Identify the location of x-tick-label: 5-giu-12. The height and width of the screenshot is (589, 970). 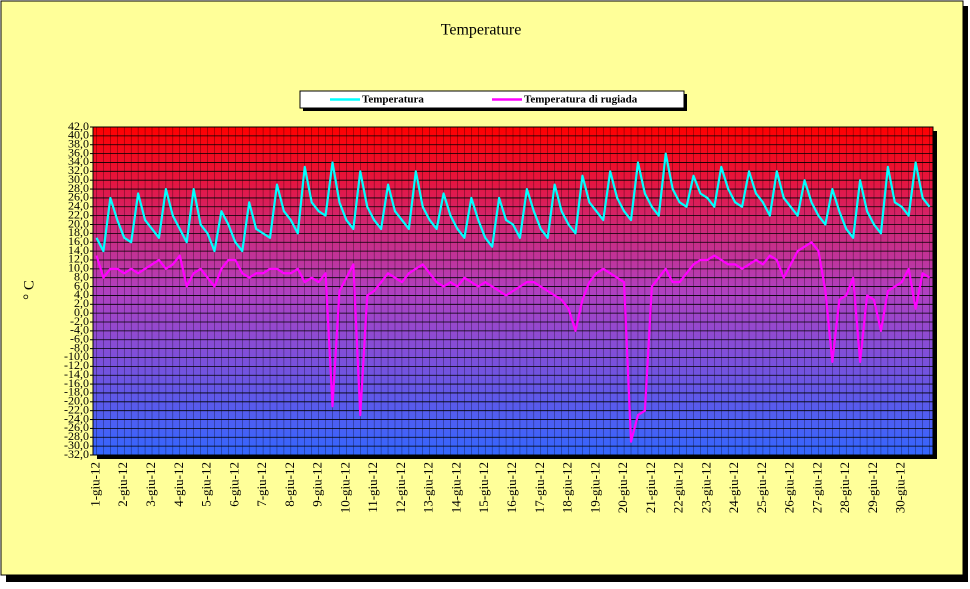
(206, 484).